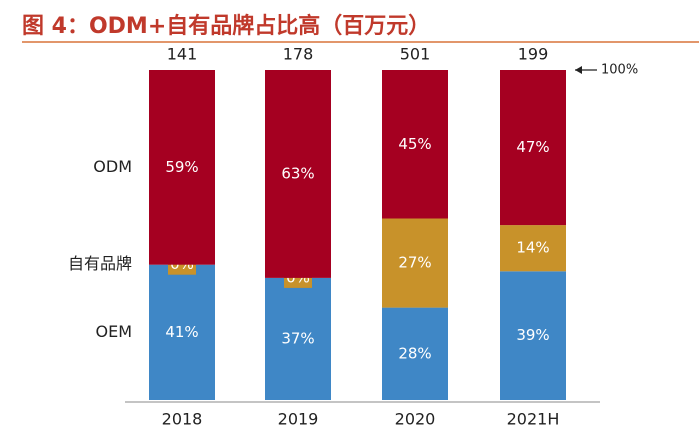  I want to click on total-label: 501, so click(415, 54).